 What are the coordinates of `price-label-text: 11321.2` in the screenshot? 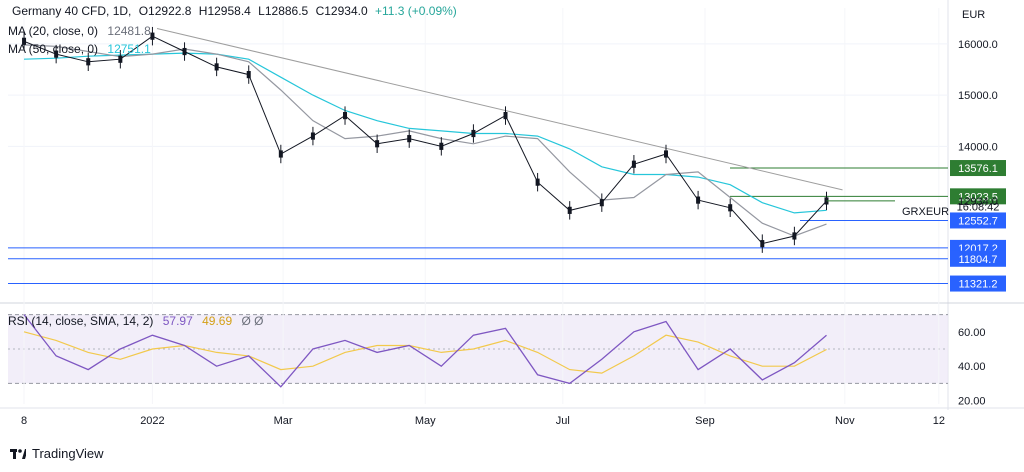 It's located at (978, 285).